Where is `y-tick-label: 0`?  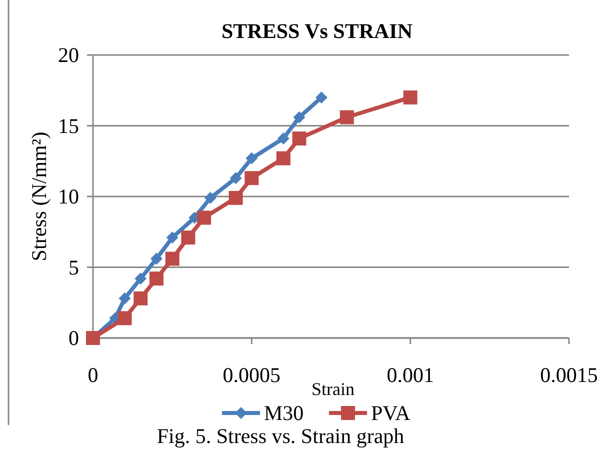
y-tick-label: 0 is located at coordinates (73, 338).